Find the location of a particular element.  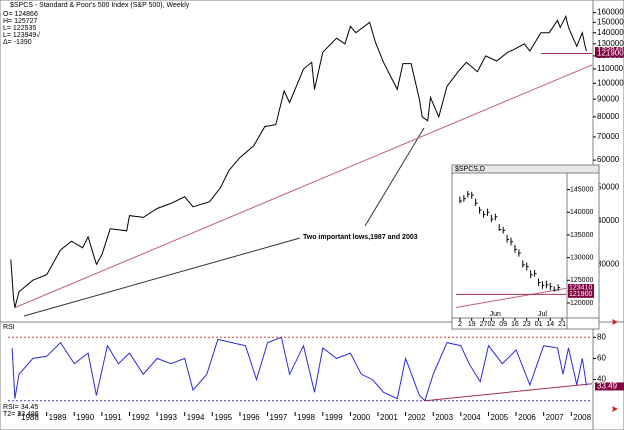

y-tick-label: 145000 is located at coordinates (581, 189).